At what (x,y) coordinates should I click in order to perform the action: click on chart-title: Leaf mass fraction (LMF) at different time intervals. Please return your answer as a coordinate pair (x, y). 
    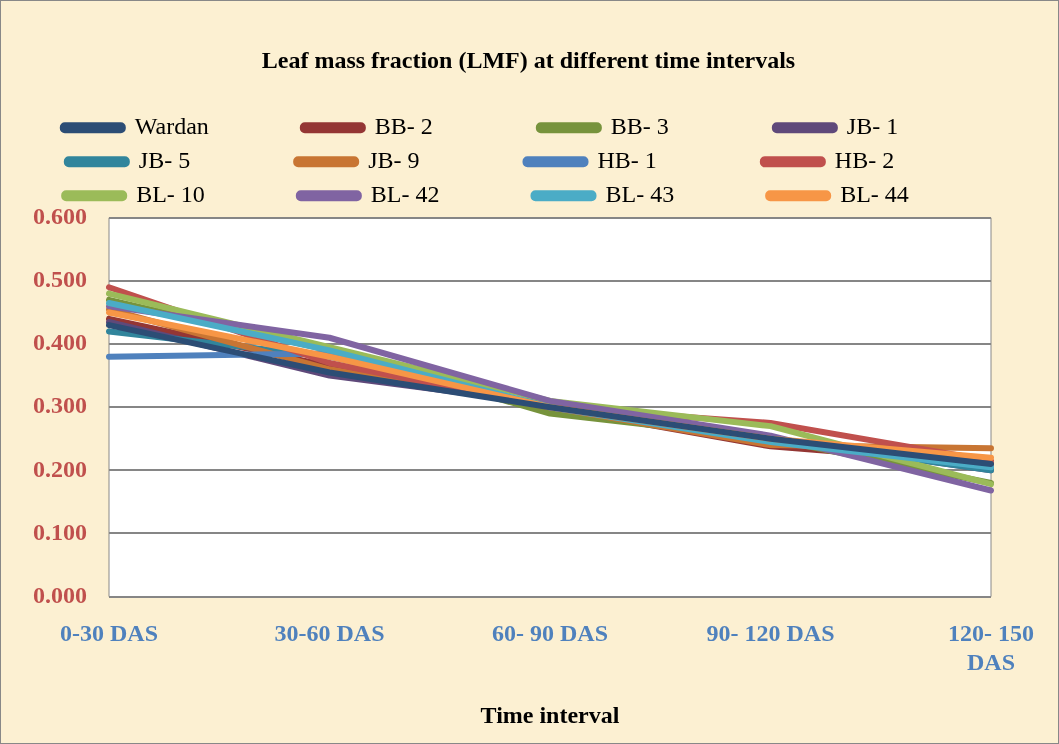
    Looking at the image, I should click on (528, 59).